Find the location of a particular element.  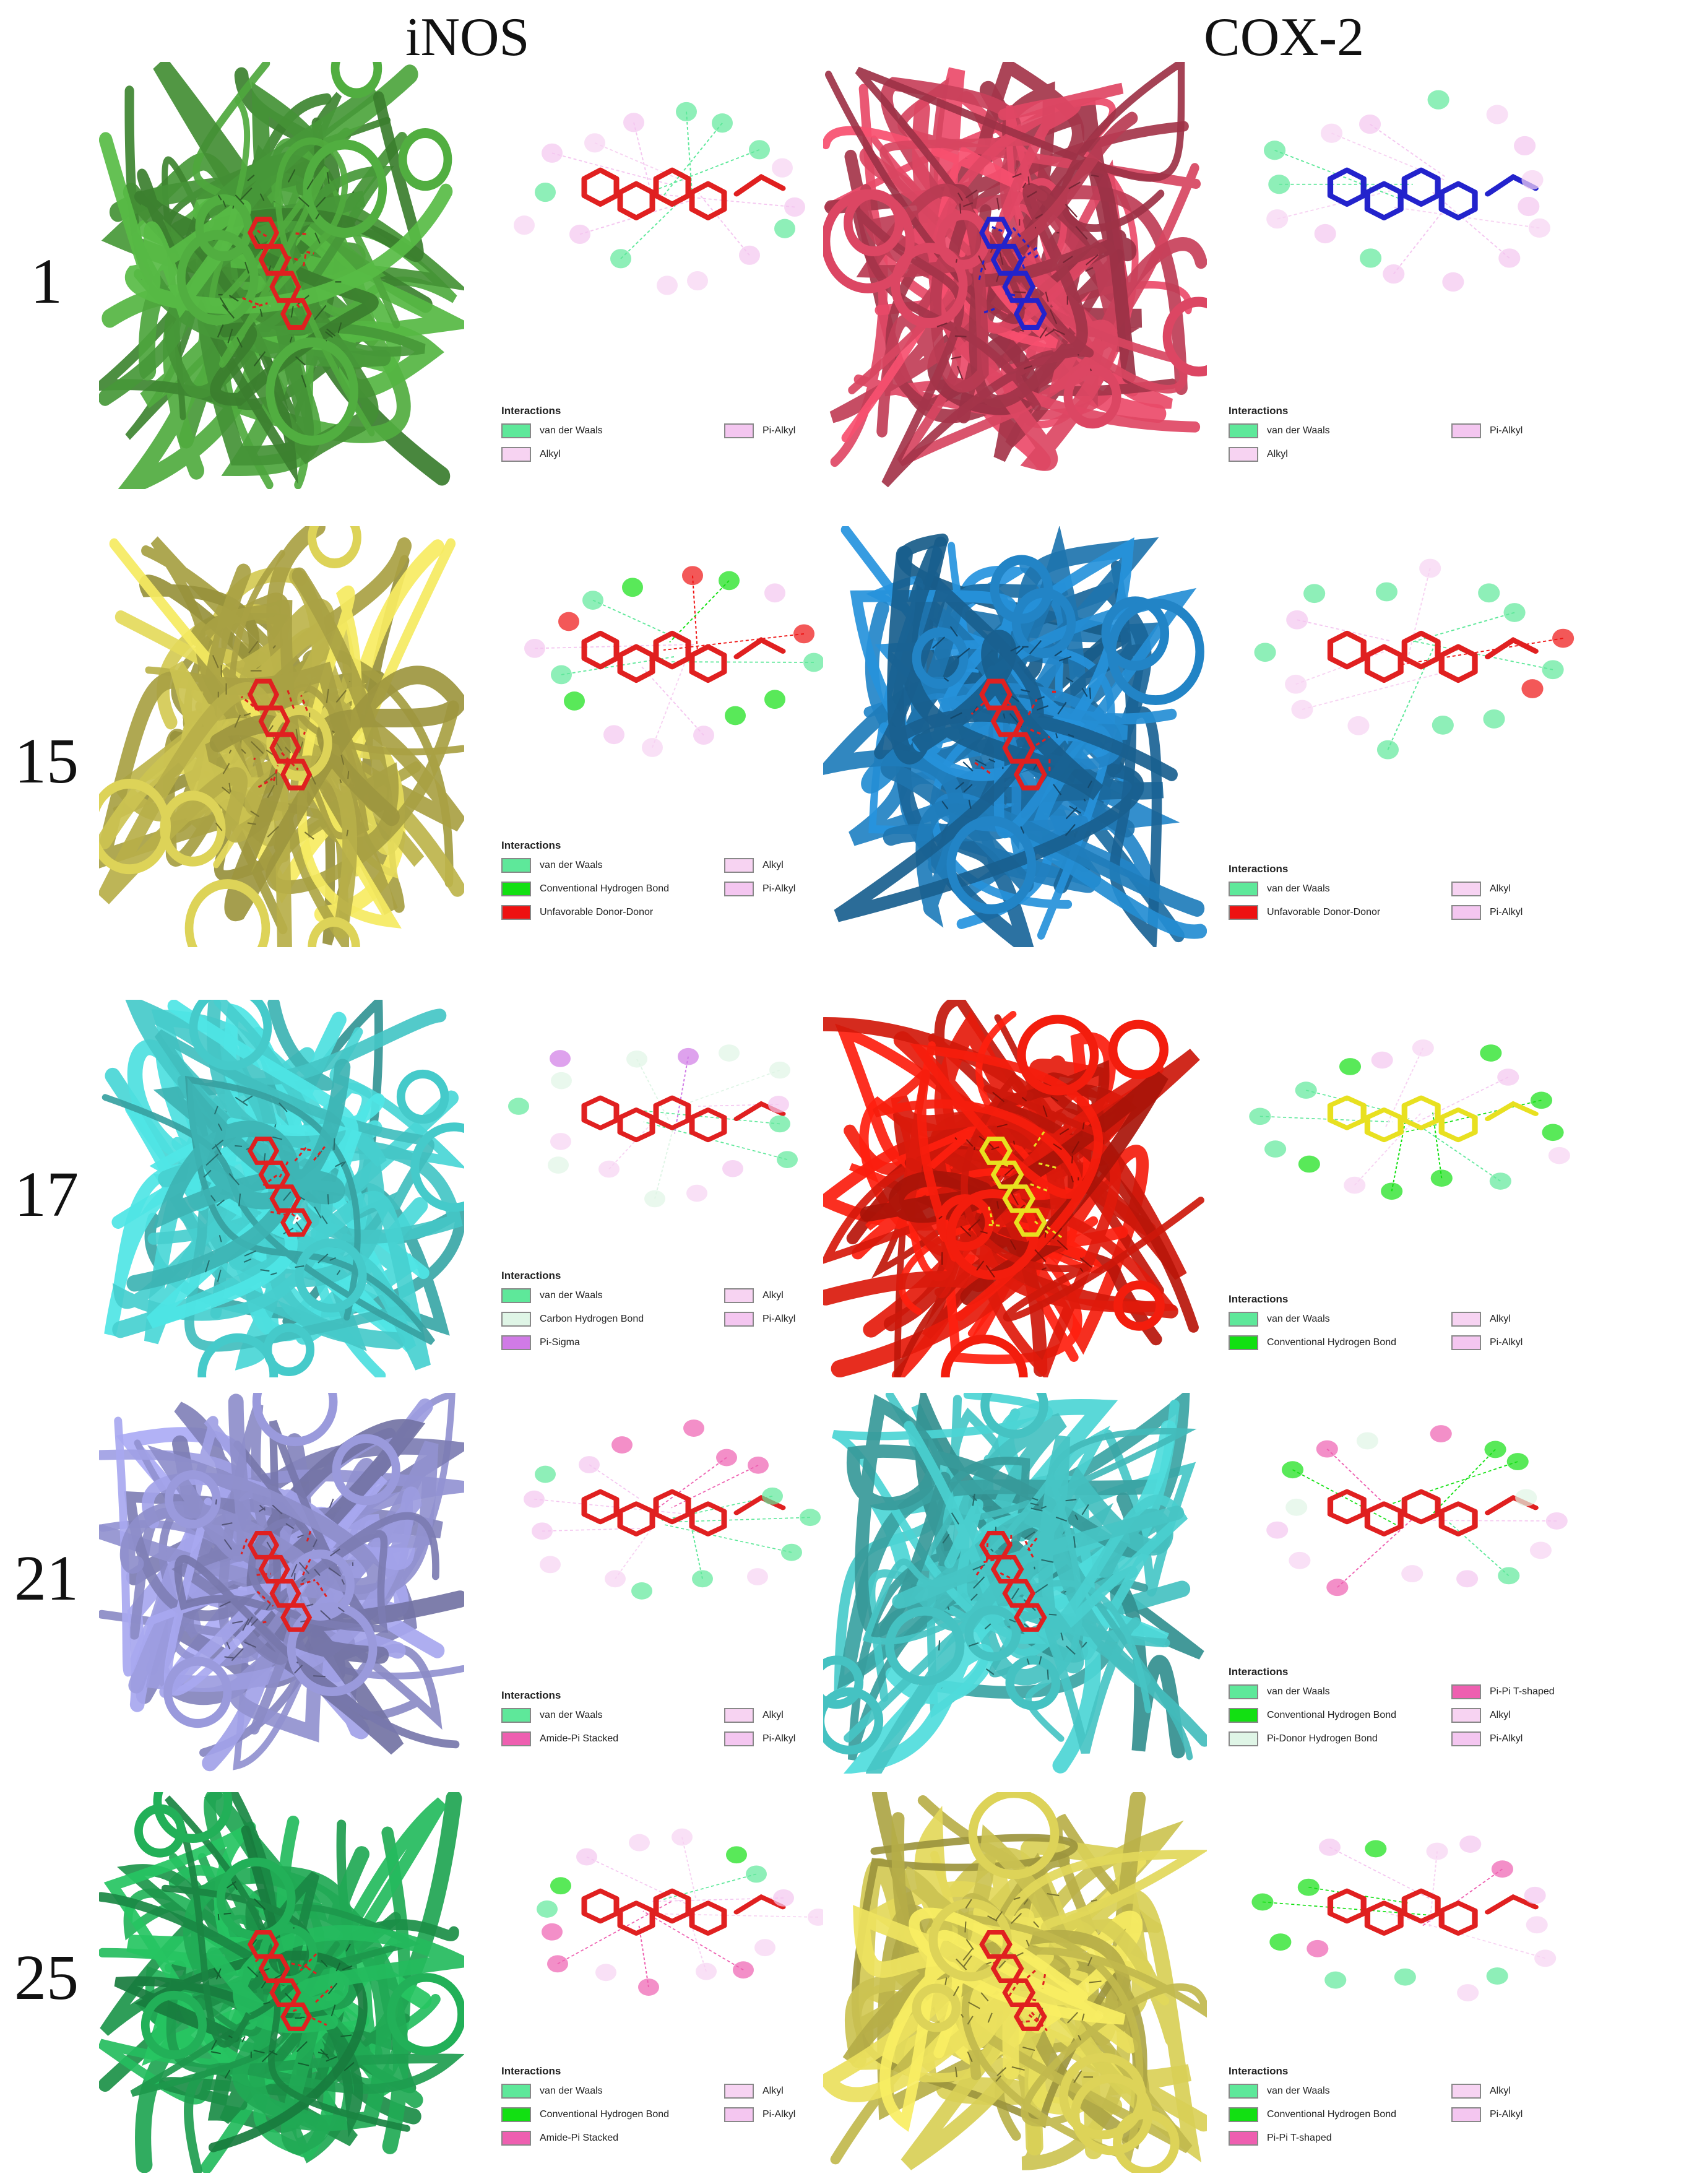

row21-cox2-protein-render is located at coordinates (1015, 1584).